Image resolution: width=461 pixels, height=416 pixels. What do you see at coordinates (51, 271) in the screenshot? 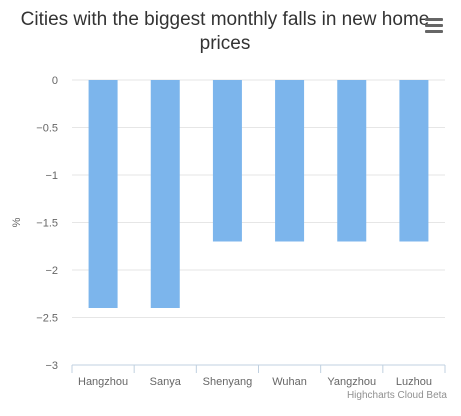
I see `y-tick-label: −2` at bounding box center [51, 271].